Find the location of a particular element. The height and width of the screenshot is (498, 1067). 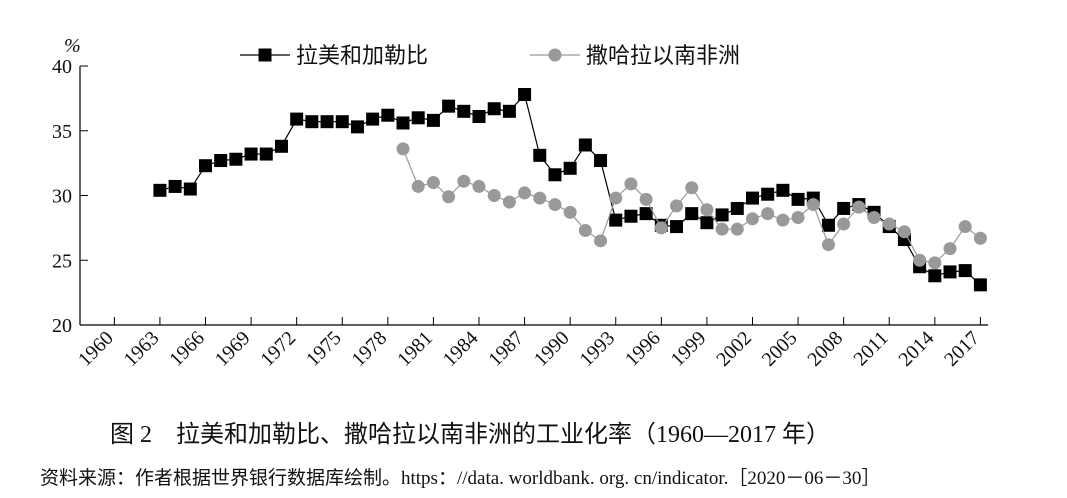

legend-label: 拉美和加勒比 is located at coordinates (362, 55).